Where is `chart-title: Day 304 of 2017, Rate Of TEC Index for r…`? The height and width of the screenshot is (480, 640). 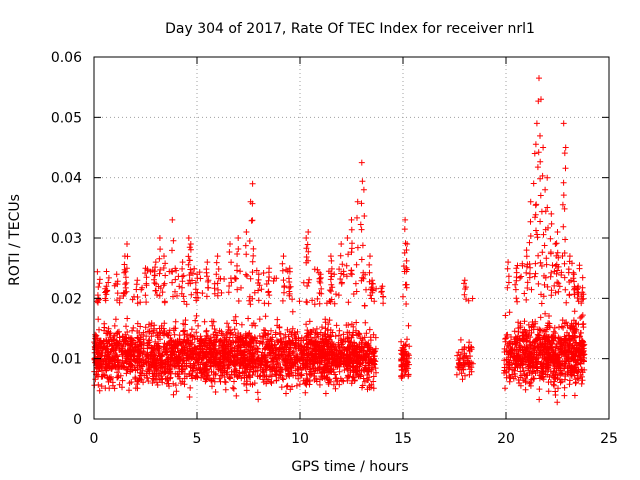 chart-title: Day 304 of 2017, Rate Of TEC Index for r… is located at coordinates (350, 29).